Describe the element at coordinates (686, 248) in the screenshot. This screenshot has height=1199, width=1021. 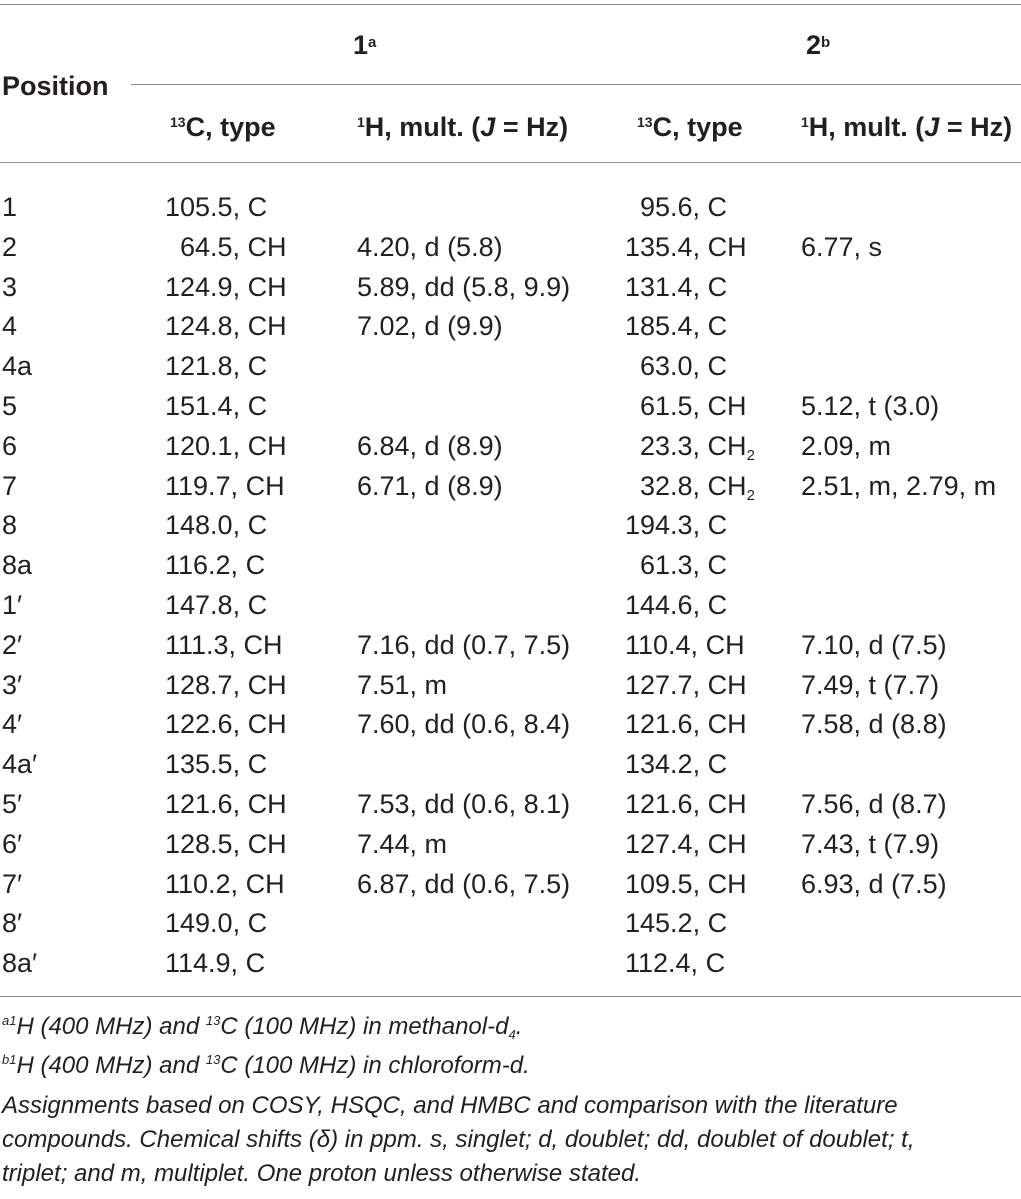
I see `cell-c13-compound-2: 135.4, CH` at that location.